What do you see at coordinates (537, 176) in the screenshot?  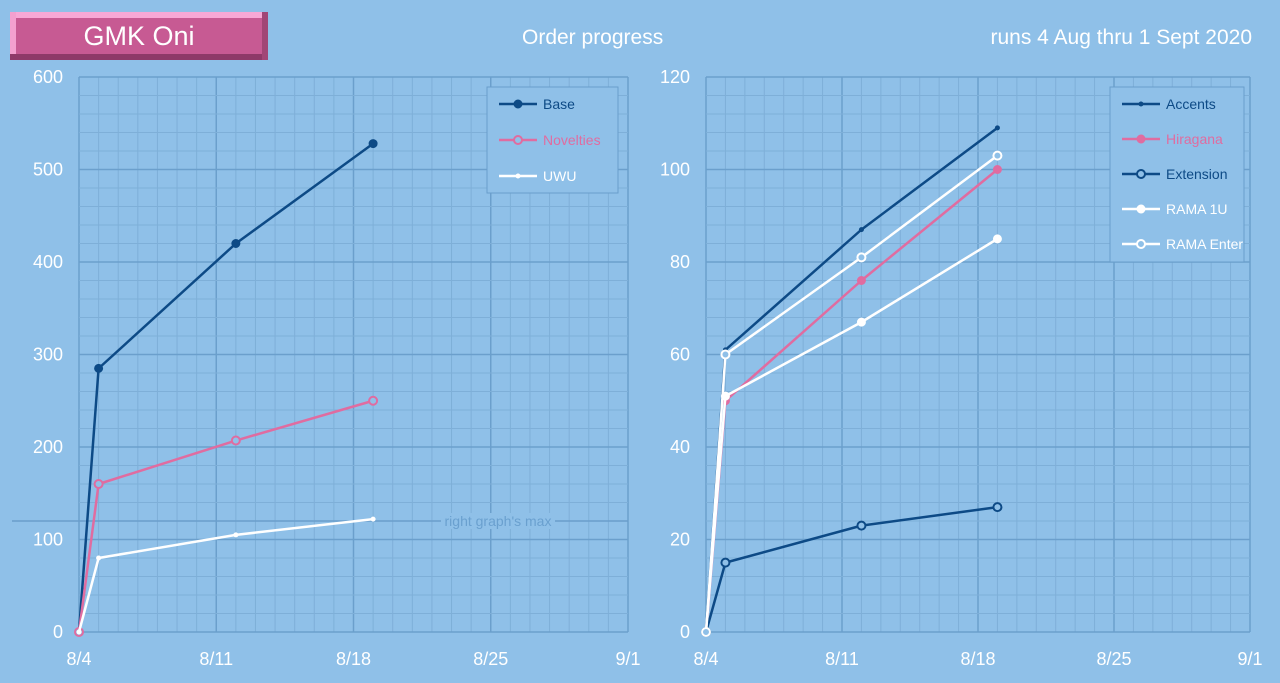 I see `legend-item: UWU` at bounding box center [537, 176].